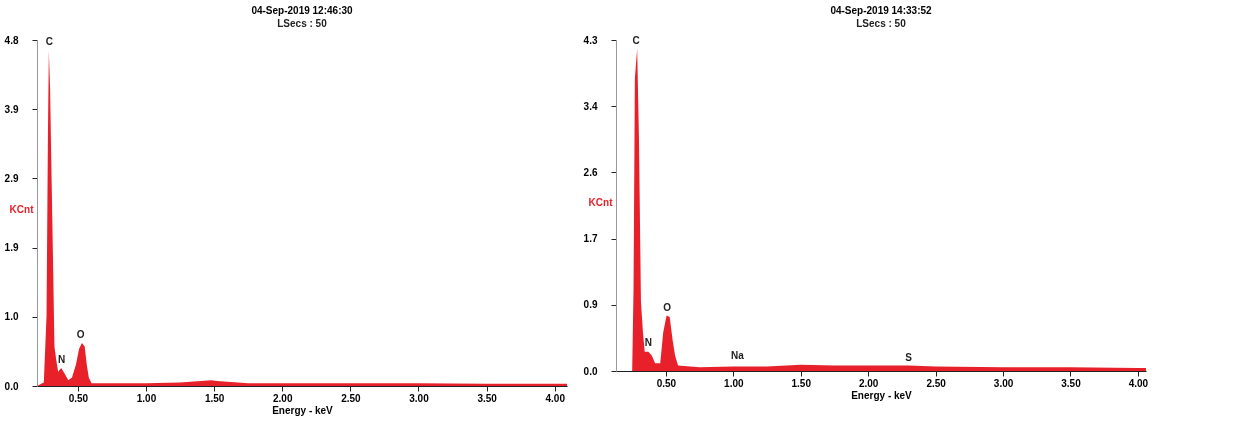  I want to click on y-tick-label: 2.6, so click(590, 172).